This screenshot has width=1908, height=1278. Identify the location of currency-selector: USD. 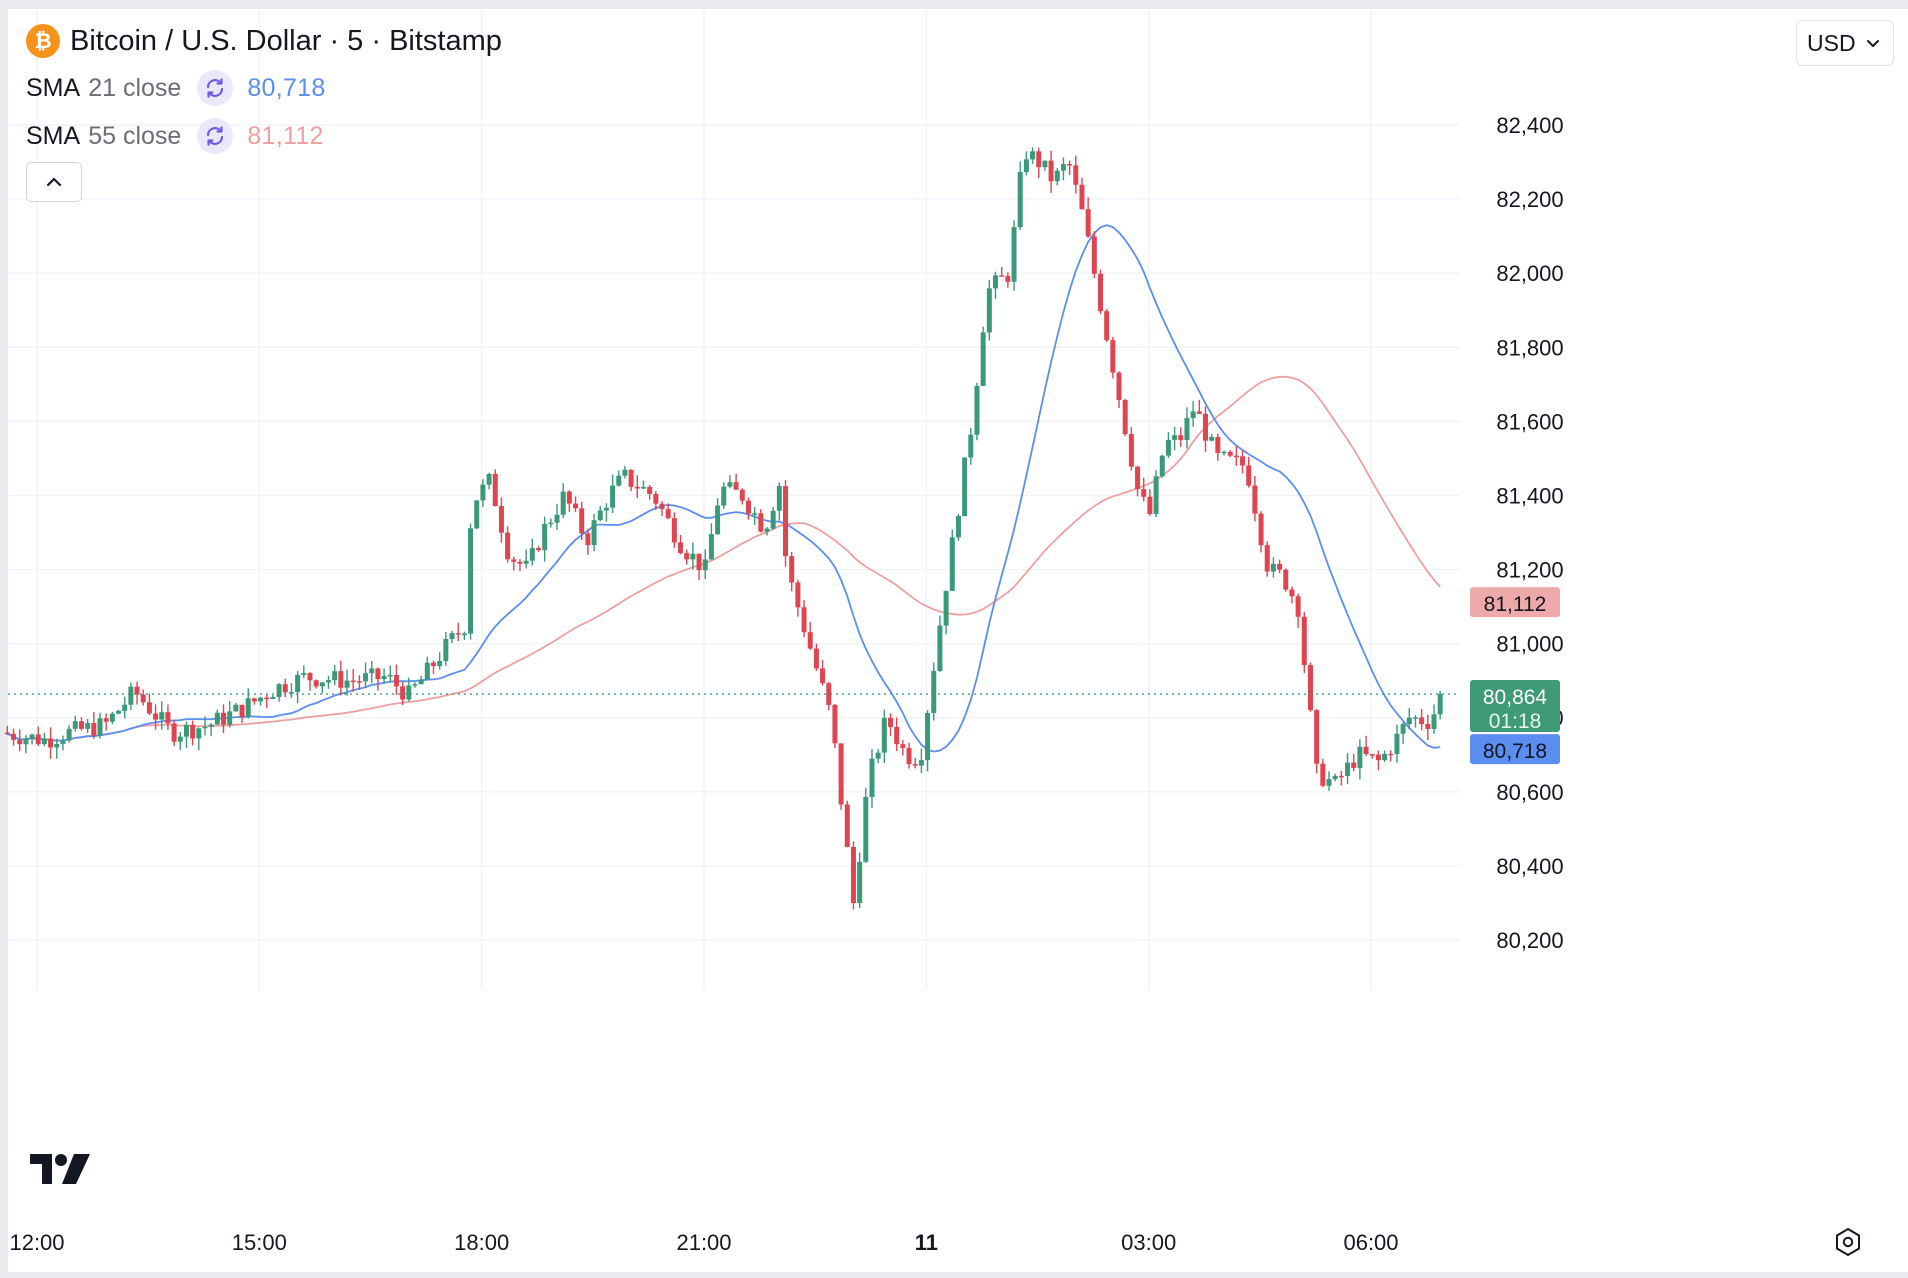
(1845, 43).